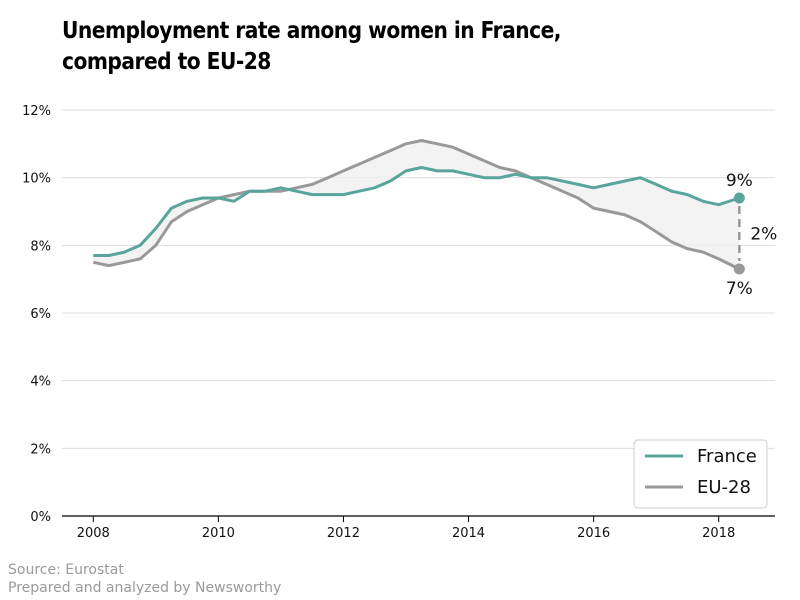 The height and width of the screenshot is (600, 800). I want to click on y-tick-label: 10%, so click(36, 179).